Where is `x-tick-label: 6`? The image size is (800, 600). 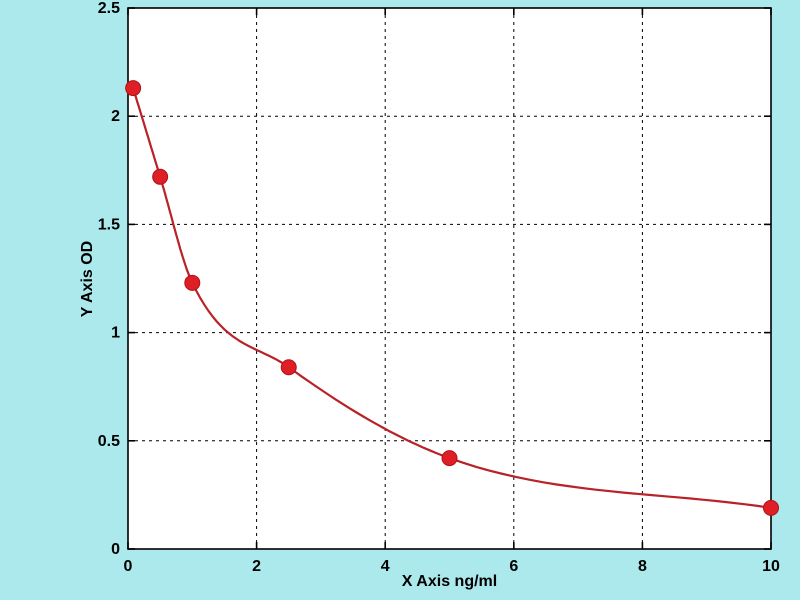
x-tick-label: 6 is located at coordinates (513, 566).